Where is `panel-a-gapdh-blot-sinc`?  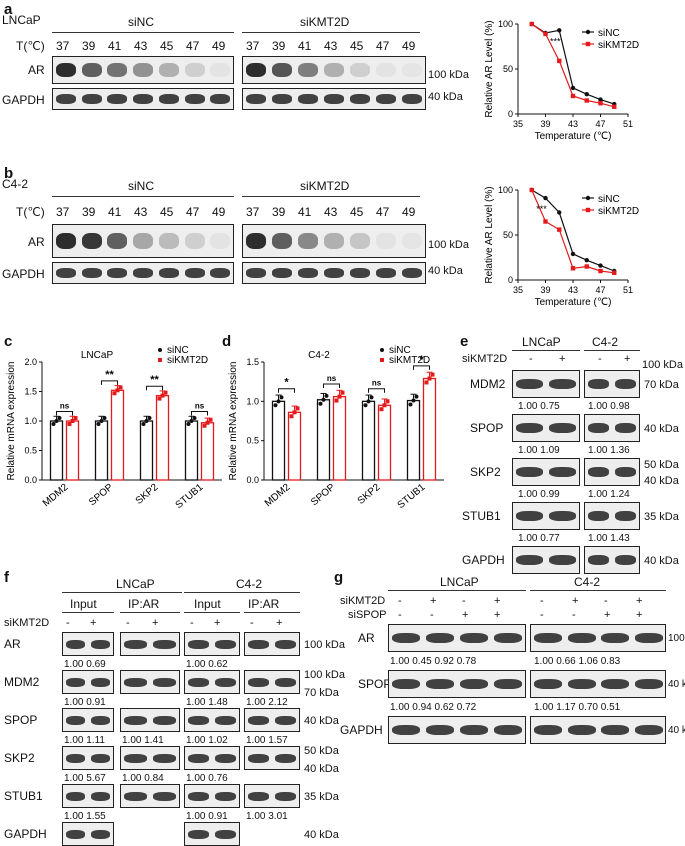
panel-a-gapdh-blot-sinc is located at coordinates (143, 99).